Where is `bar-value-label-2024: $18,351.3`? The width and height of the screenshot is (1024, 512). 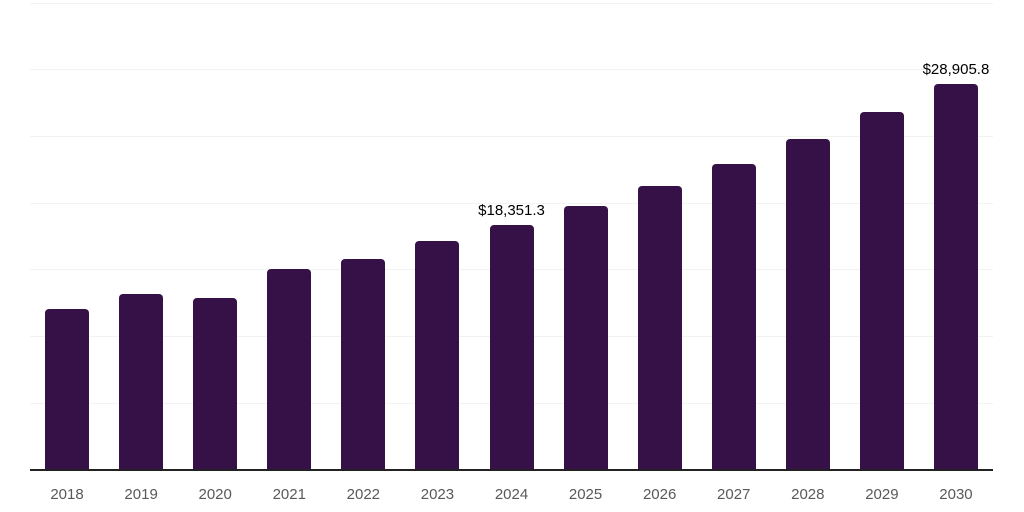
bar-value-label-2024: $18,351.3 is located at coordinates (511, 211).